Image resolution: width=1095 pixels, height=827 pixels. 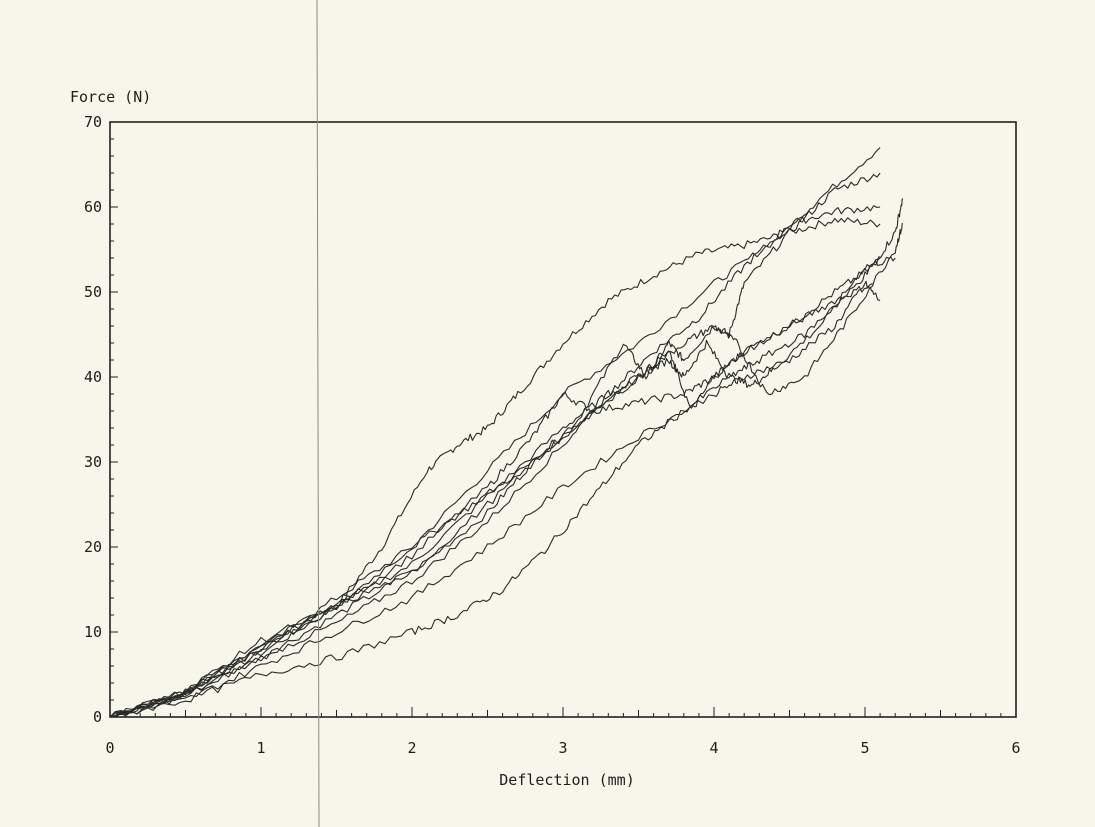 I want to click on x-tick-label: 5, so click(x=864, y=748).